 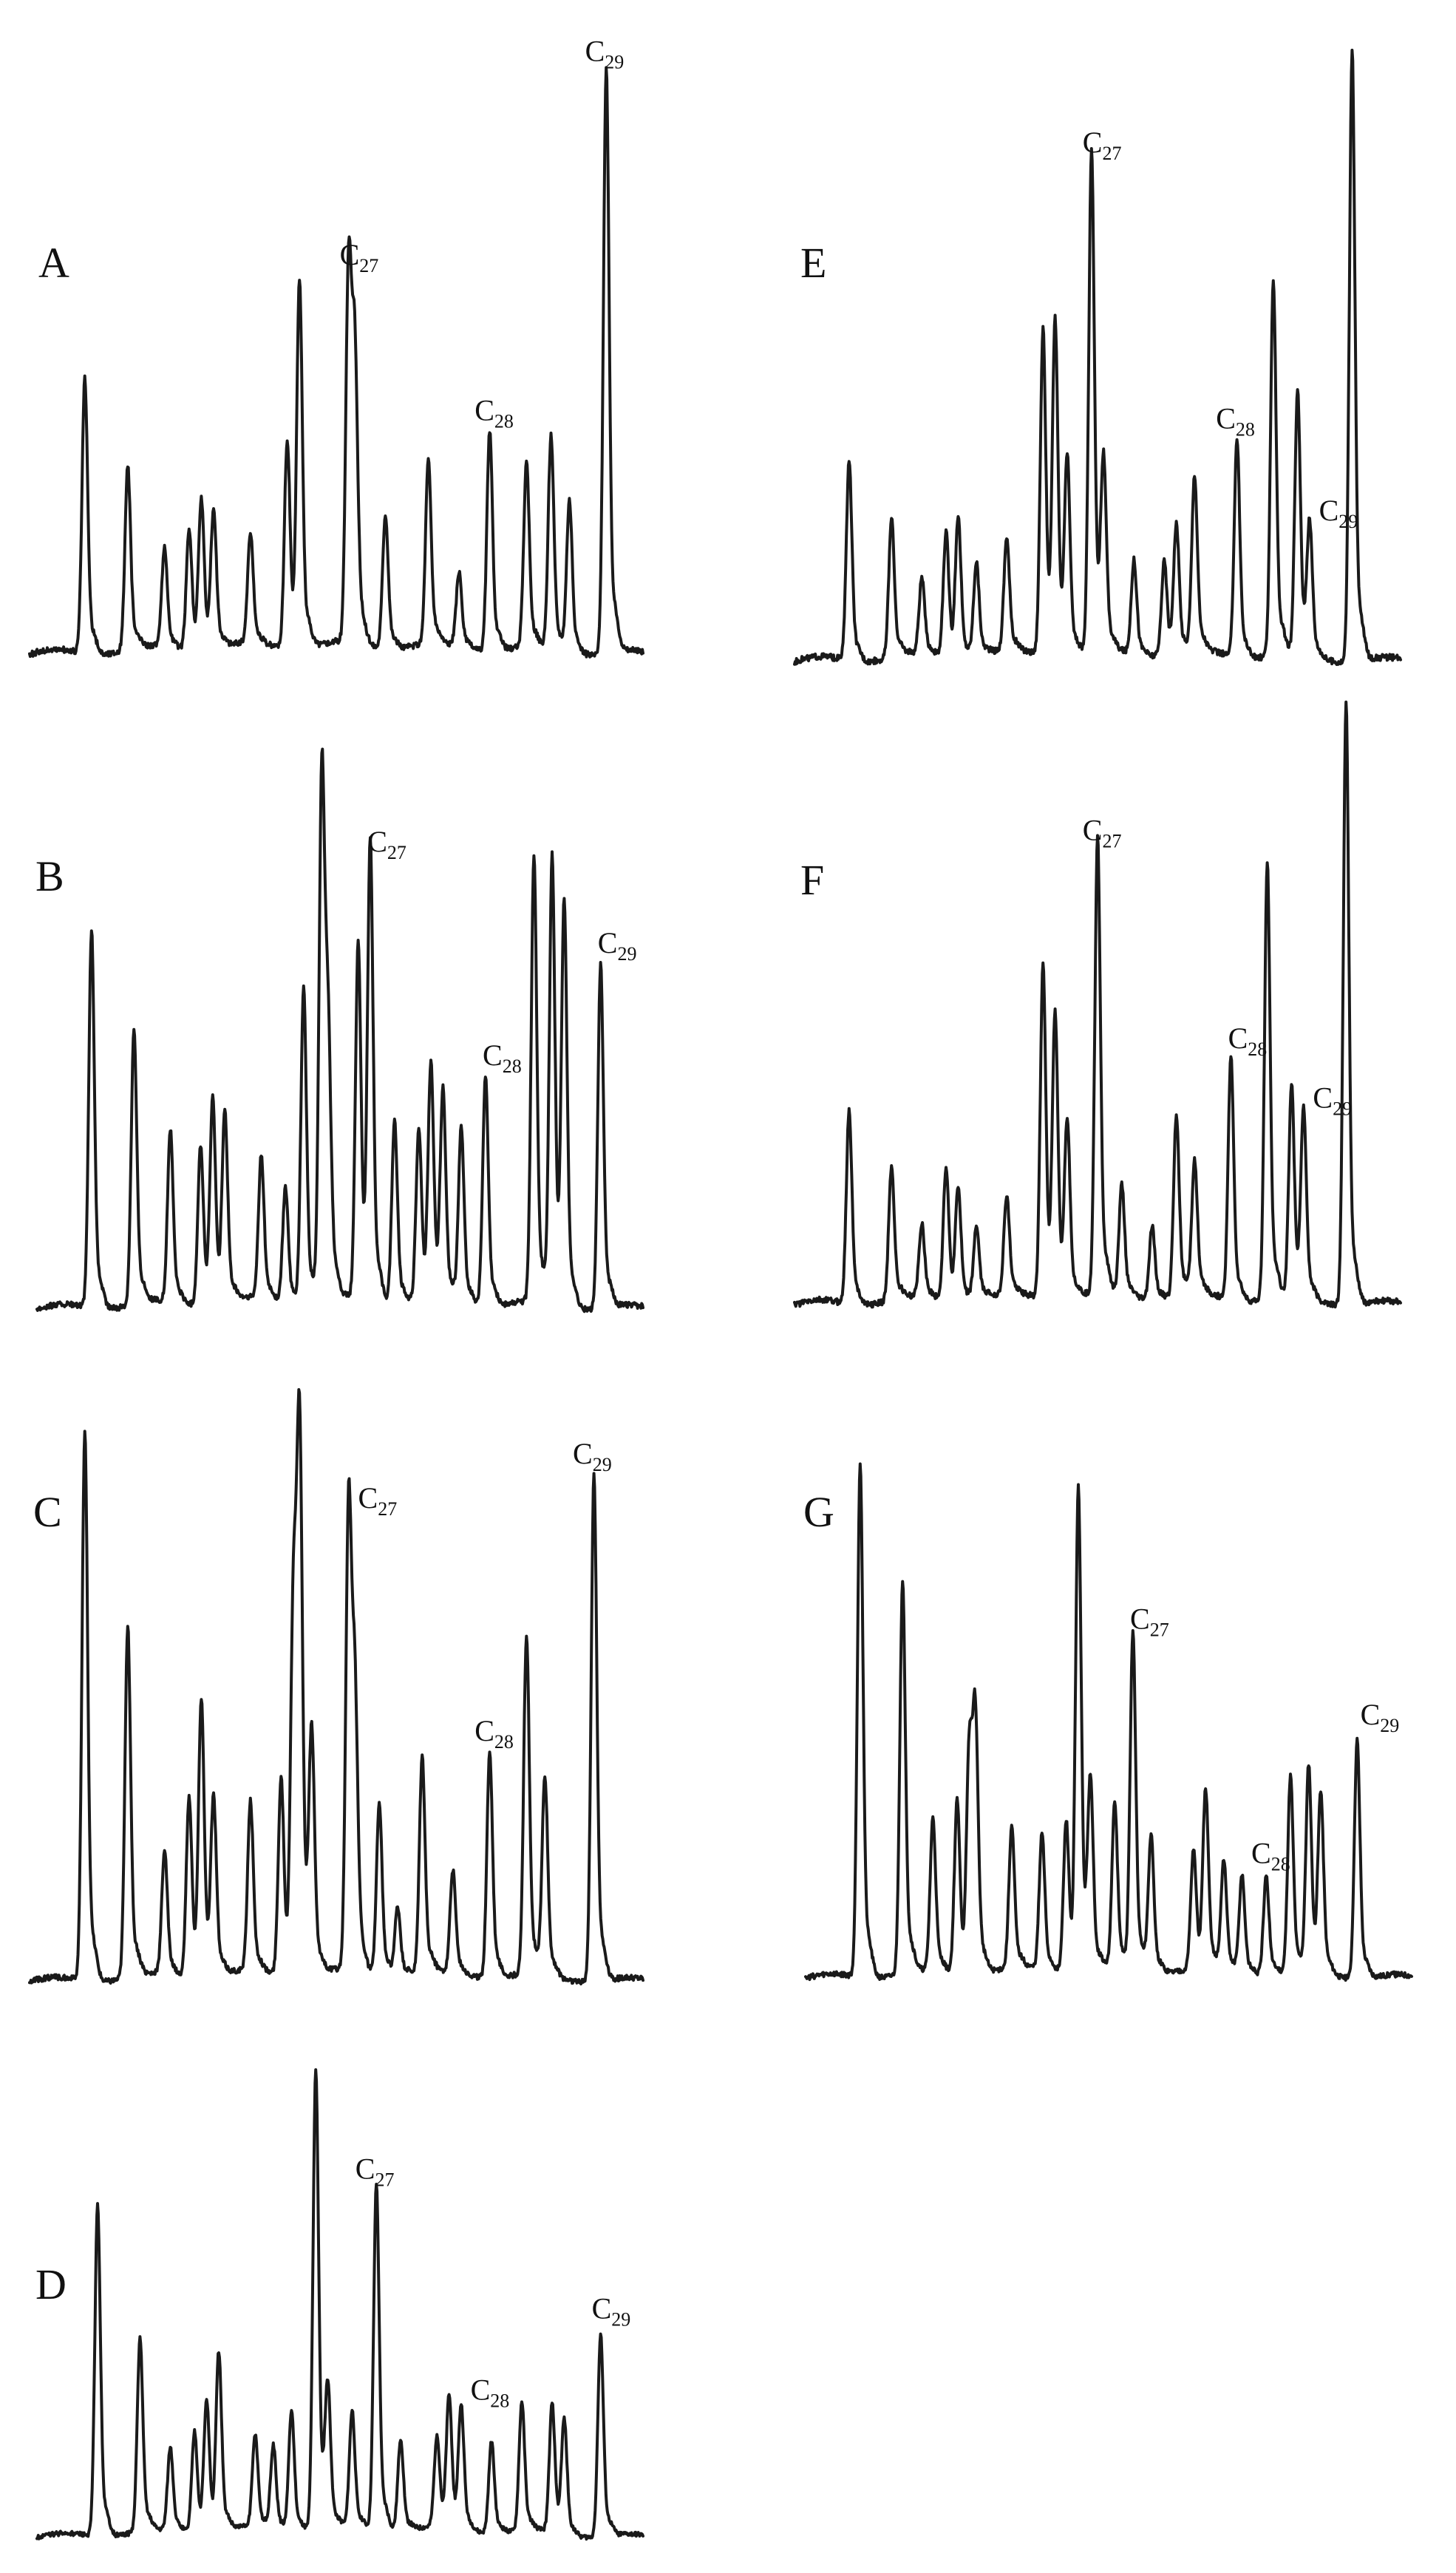 What do you see at coordinates (617, 945) in the screenshot?
I see `peak-label-b-c29: C29` at bounding box center [617, 945].